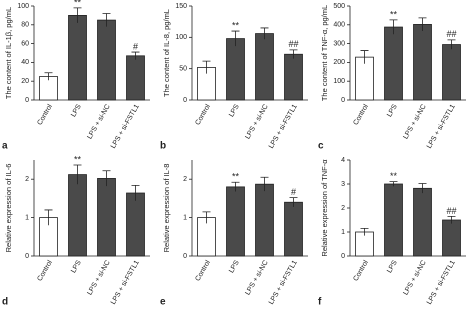  I want to click on y-tick-label: 300, so click(339, 43).